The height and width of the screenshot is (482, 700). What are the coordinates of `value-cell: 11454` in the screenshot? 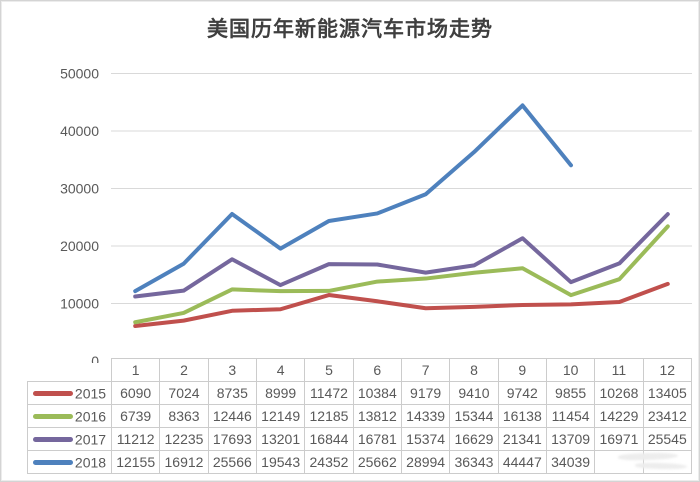 It's located at (570, 416).